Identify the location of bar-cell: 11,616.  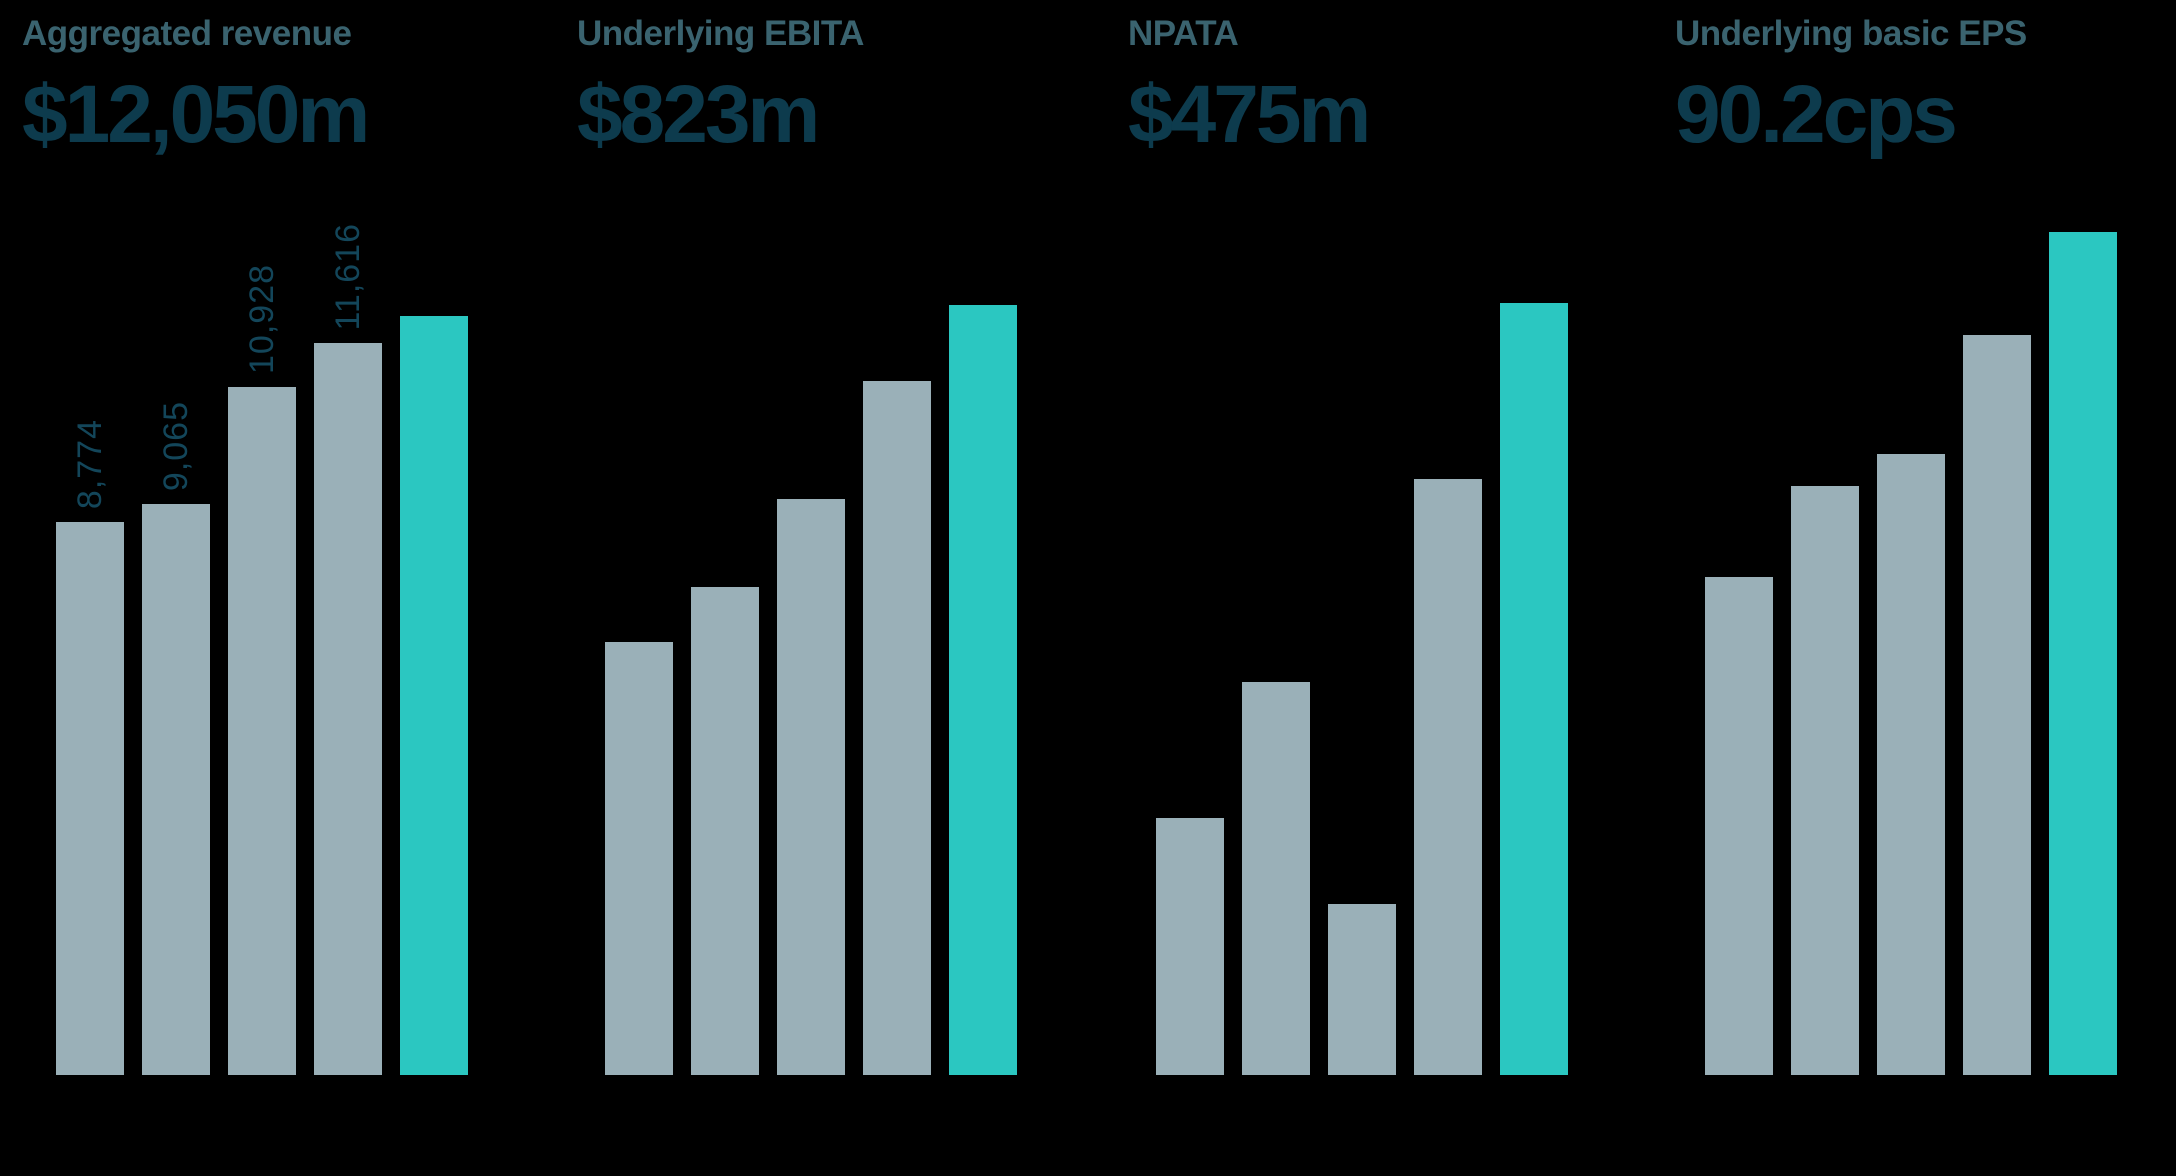
(348, 649).